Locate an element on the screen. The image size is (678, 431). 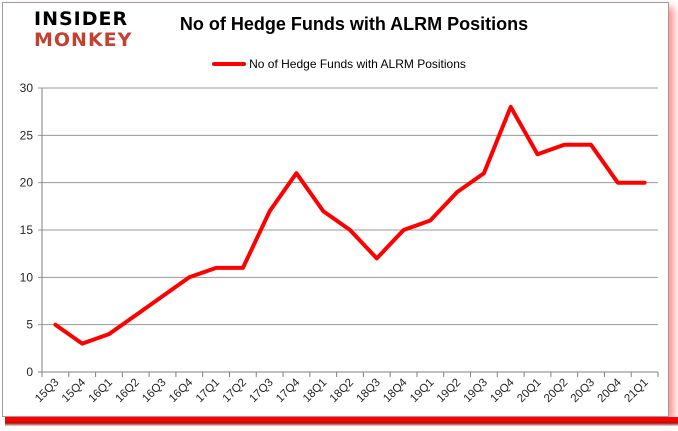
y-tick-label: 25 is located at coordinates (27, 135).